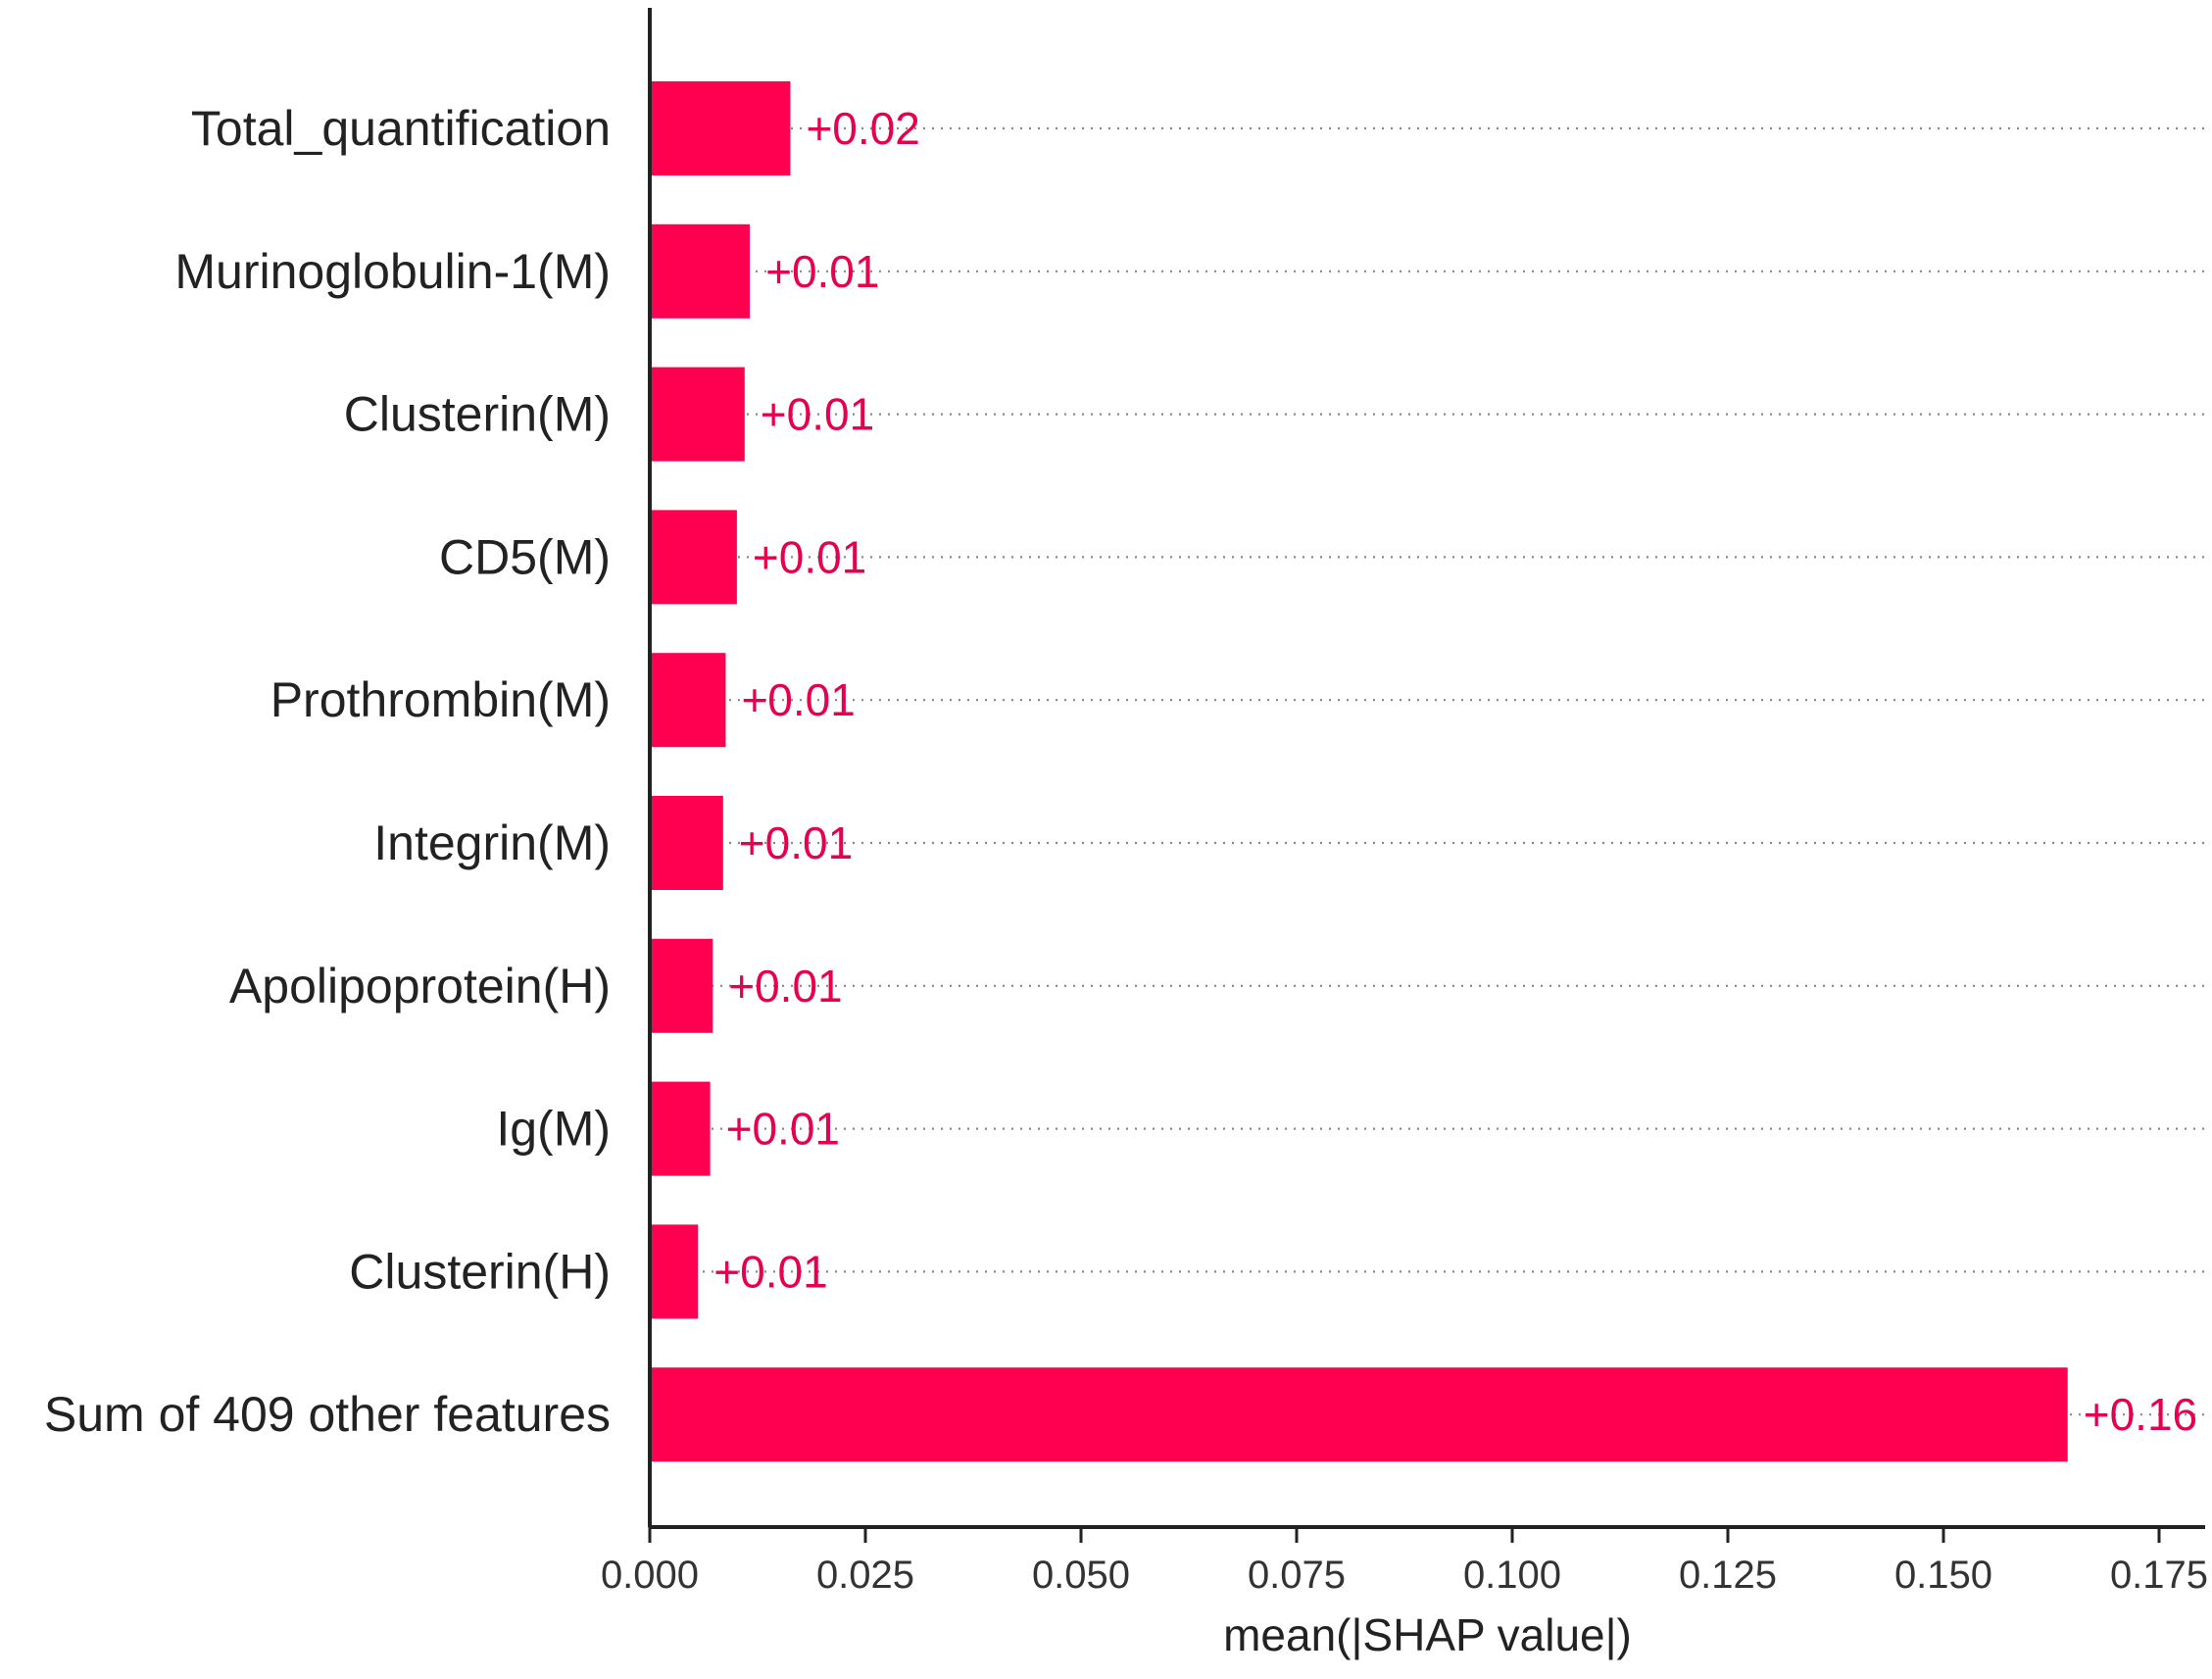 The height and width of the screenshot is (1679, 2212). Describe the element at coordinates (2140, 1414) in the screenshot. I see `bar-value-label: +0.16` at that location.